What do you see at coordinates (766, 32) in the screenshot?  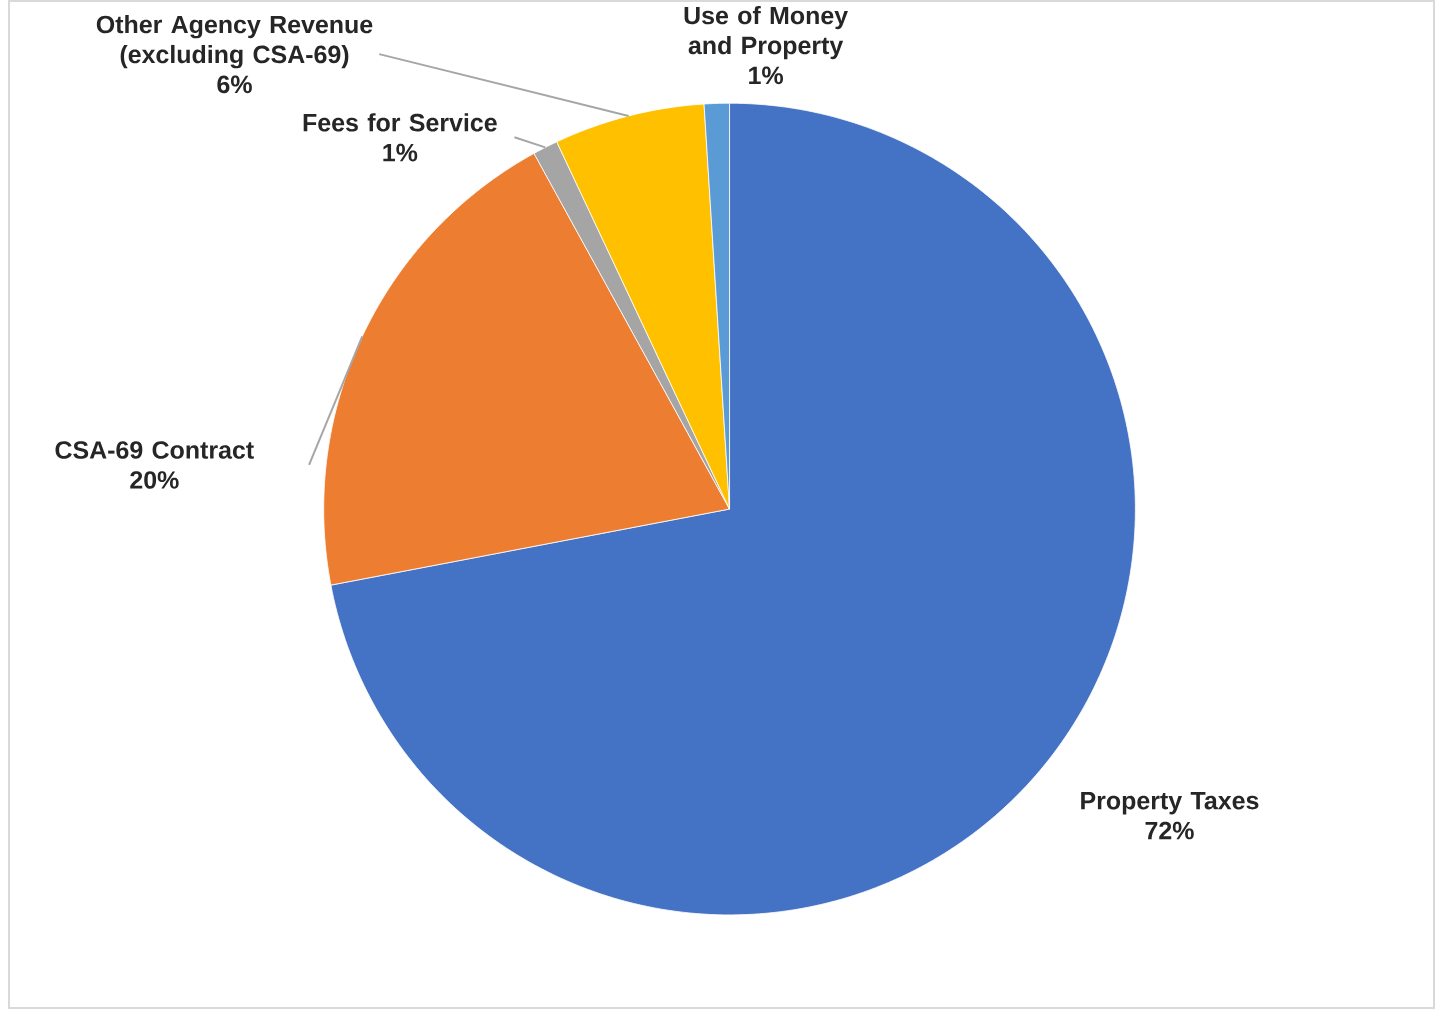 I see `slice-label: Use of Money and Property` at bounding box center [766, 32].